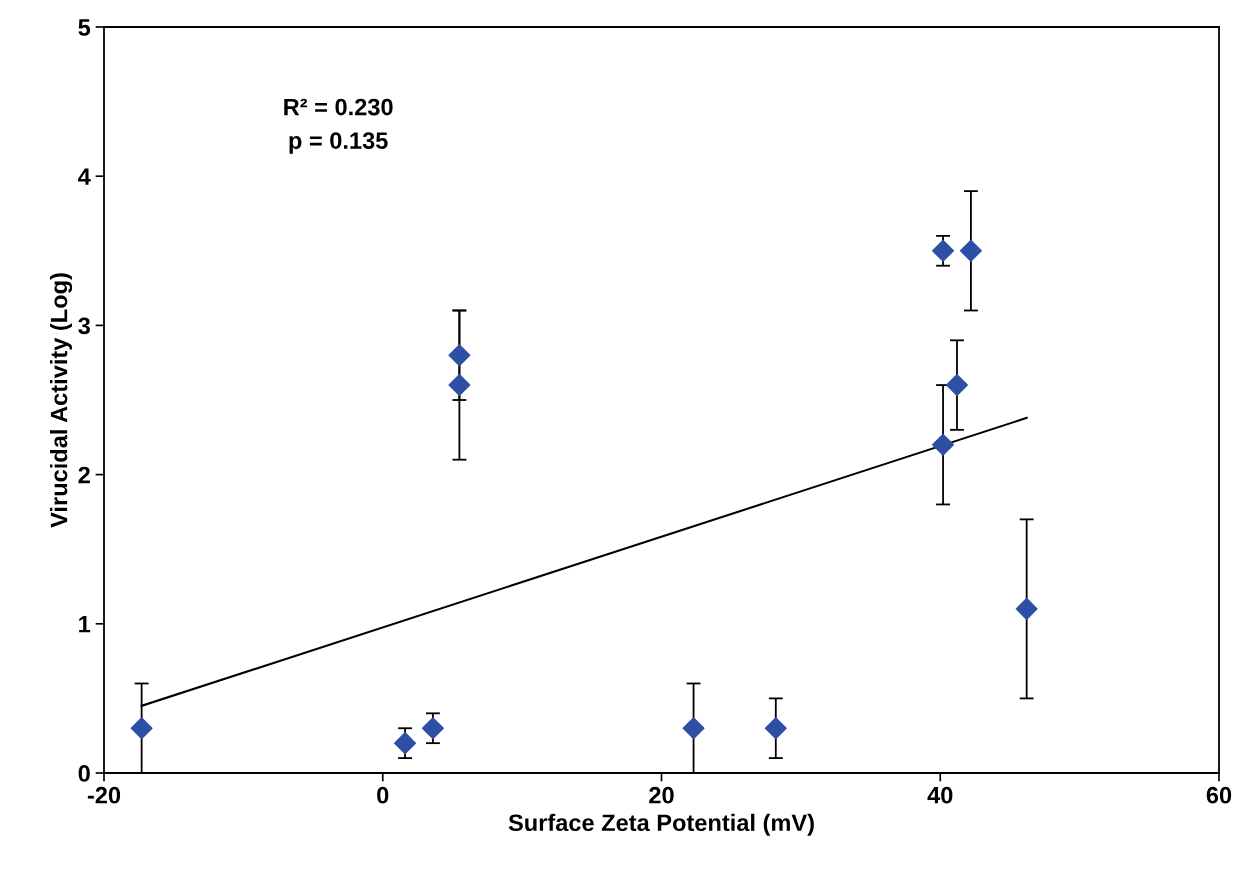 The height and width of the screenshot is (880, 1244). Describe the element at coordinates (84, 176) in the screenshot. I see `y-tick-label: 4` at that location.